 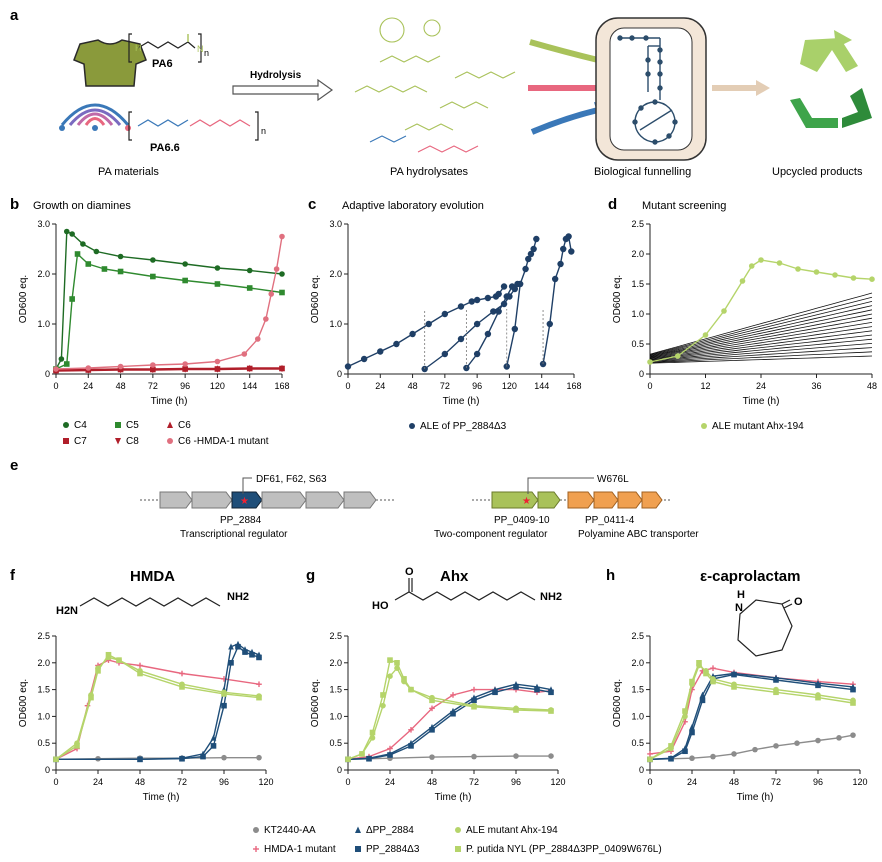 I want to click on green-inflow-arrow, so click(x=564, y=51).